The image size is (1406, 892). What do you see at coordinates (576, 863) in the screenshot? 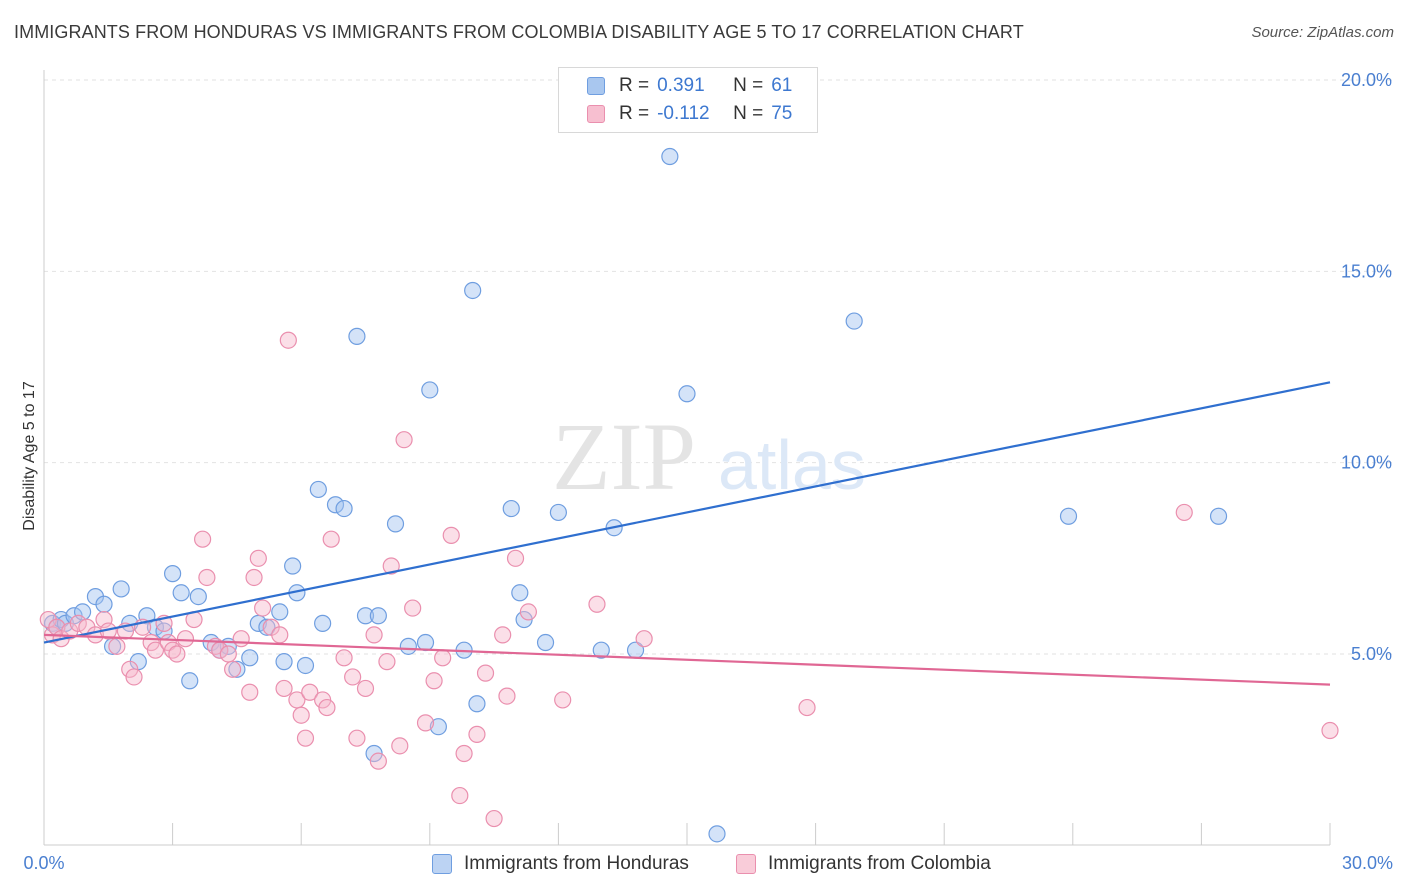
I see `bottom-legend-label-honduras: Immigrants from Honduras` at bounding box center [576, 863].